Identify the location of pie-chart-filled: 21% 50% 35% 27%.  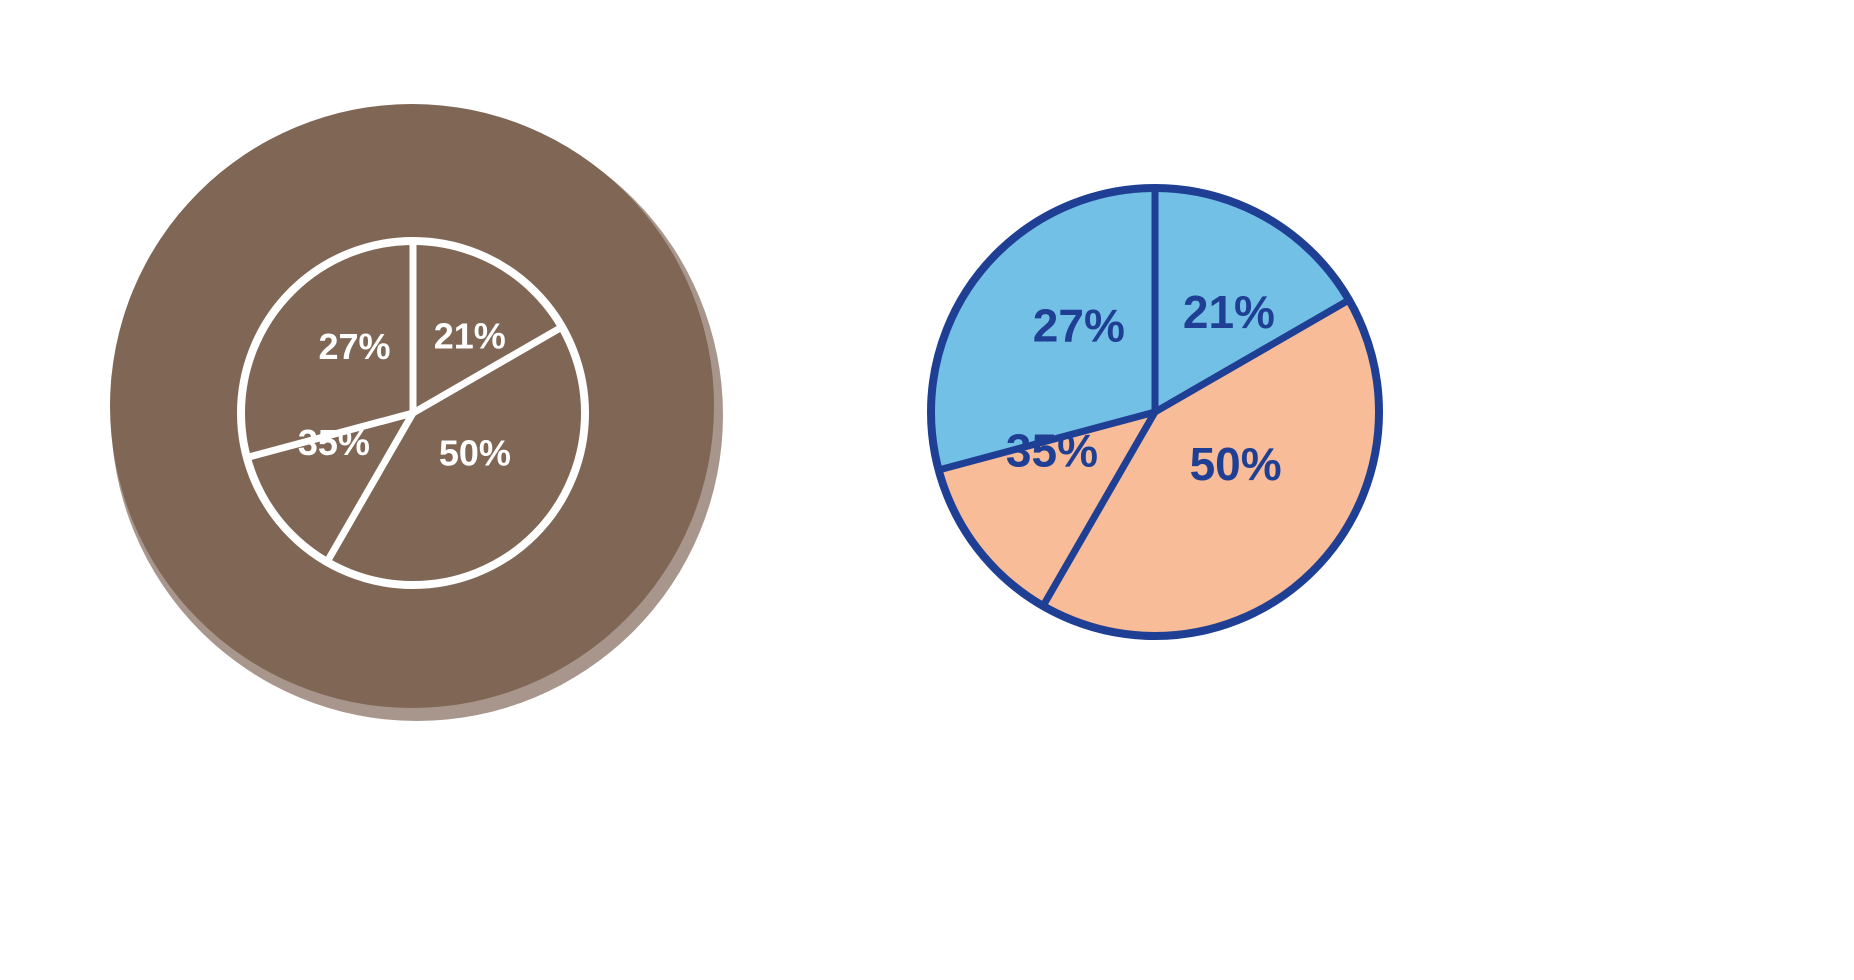
(1155, 412).